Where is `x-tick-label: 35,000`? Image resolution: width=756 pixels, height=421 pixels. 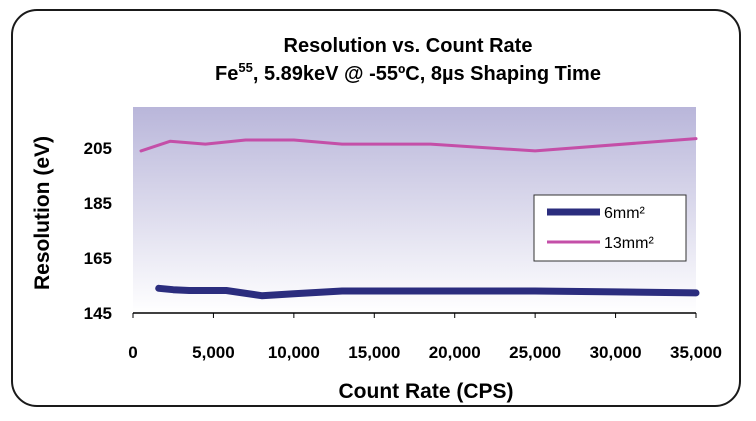 x-tick-label: 35,000 is located at coordinates (696, 352).